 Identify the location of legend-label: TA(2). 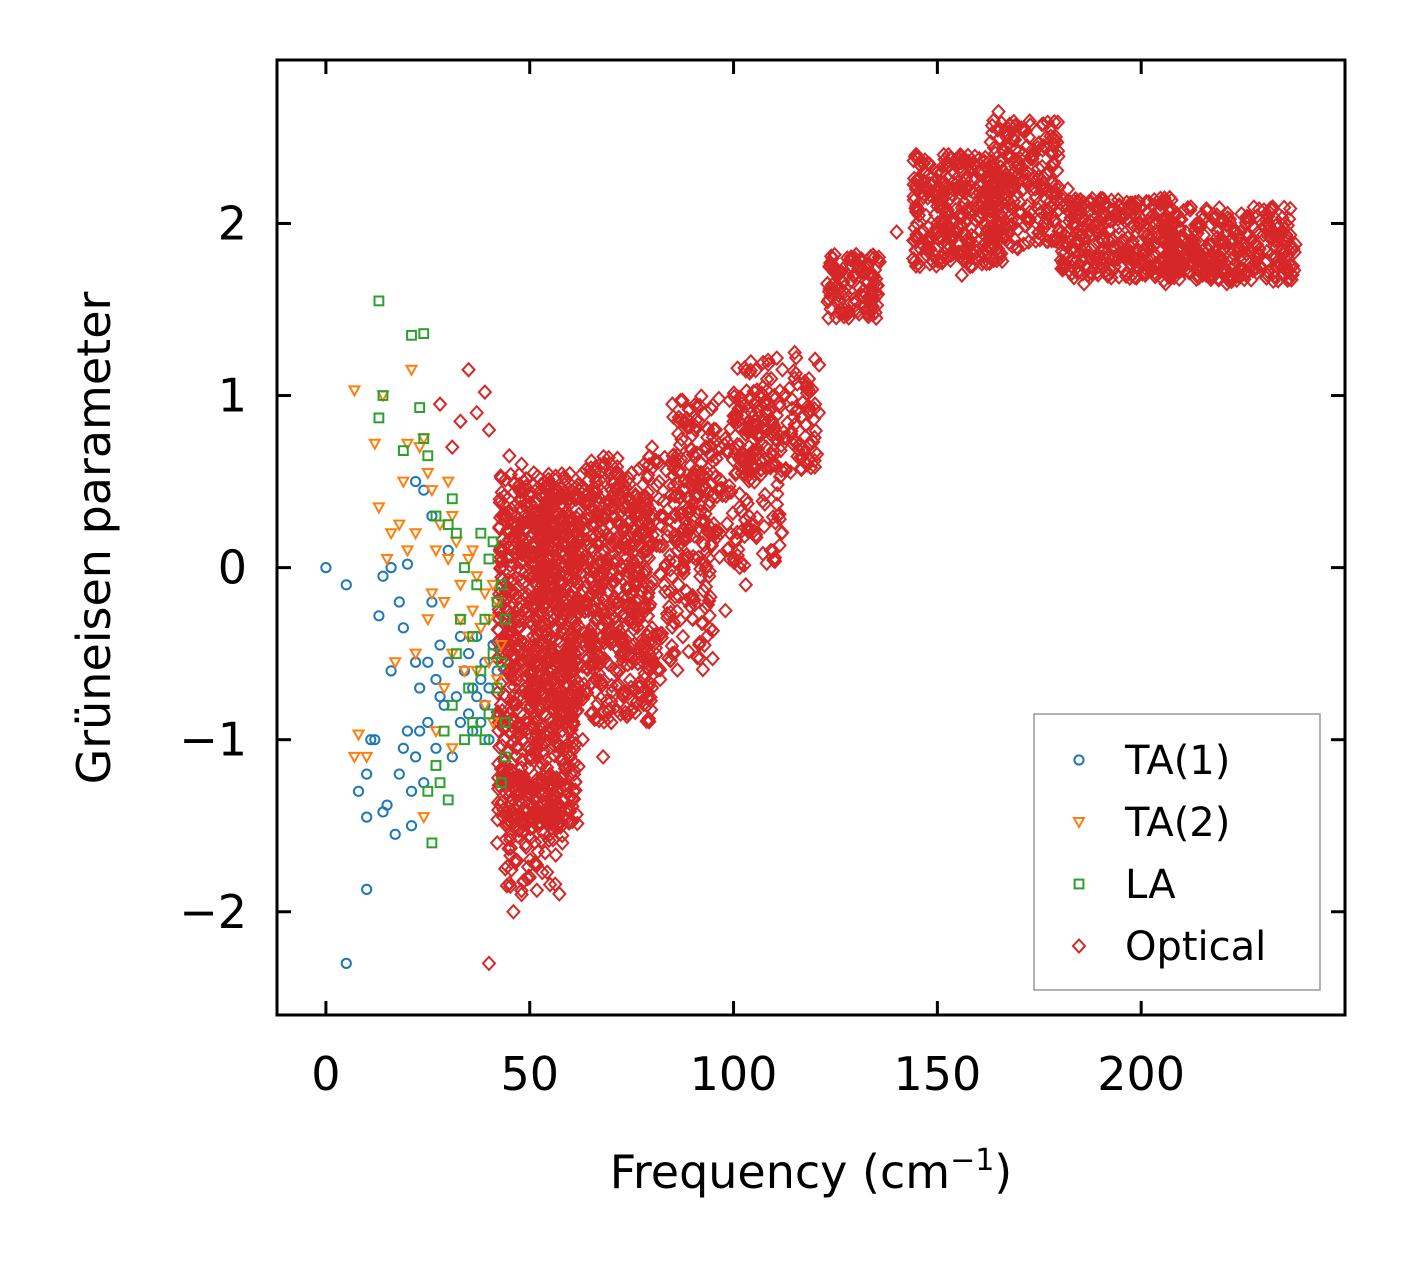
(1177, 823).